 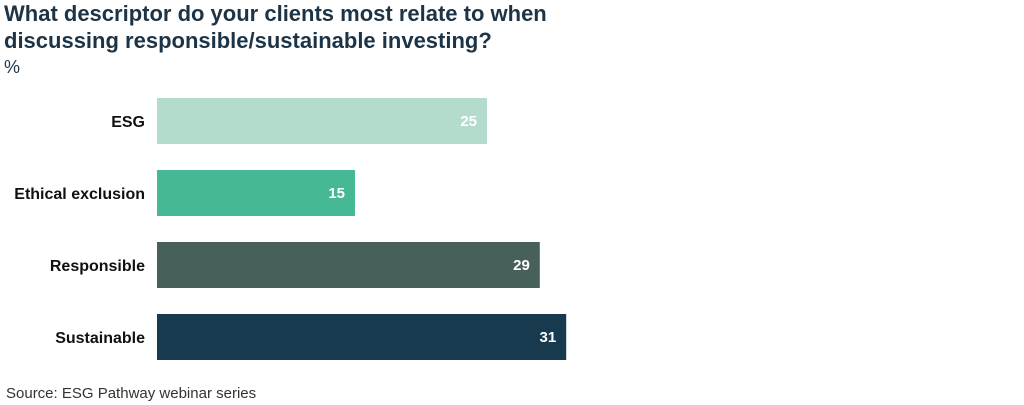 What do you see at coordinates (348, 265) in the screenshot?
I see `bar-responsible` at bounding box center [348, 265].